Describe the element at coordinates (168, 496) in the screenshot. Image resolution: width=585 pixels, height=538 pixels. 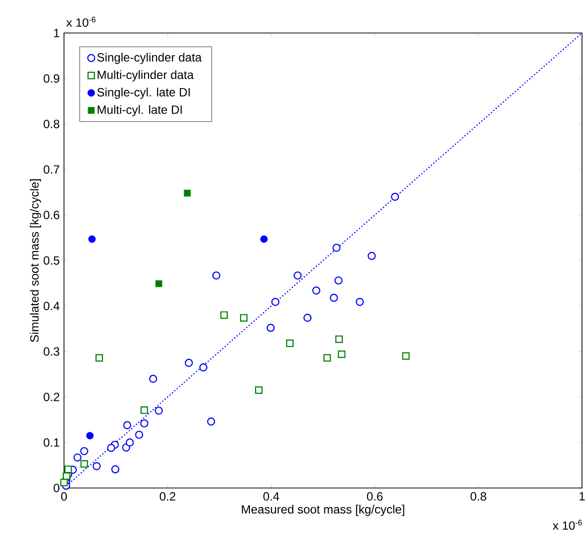
I see `x-tick-label: 0.2` at that location.